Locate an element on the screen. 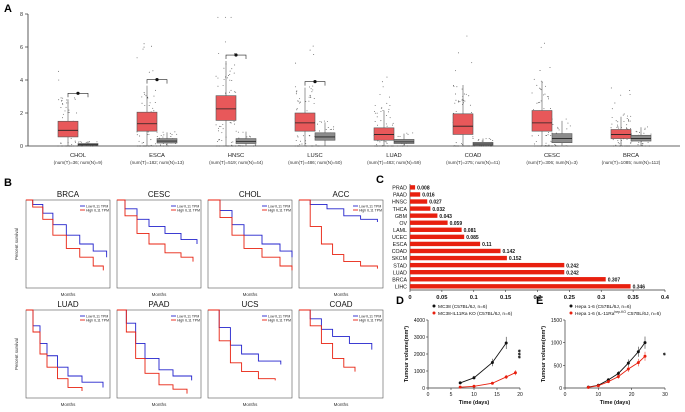  bar-value-label: 0.085 is located at coordinates (472, 238).